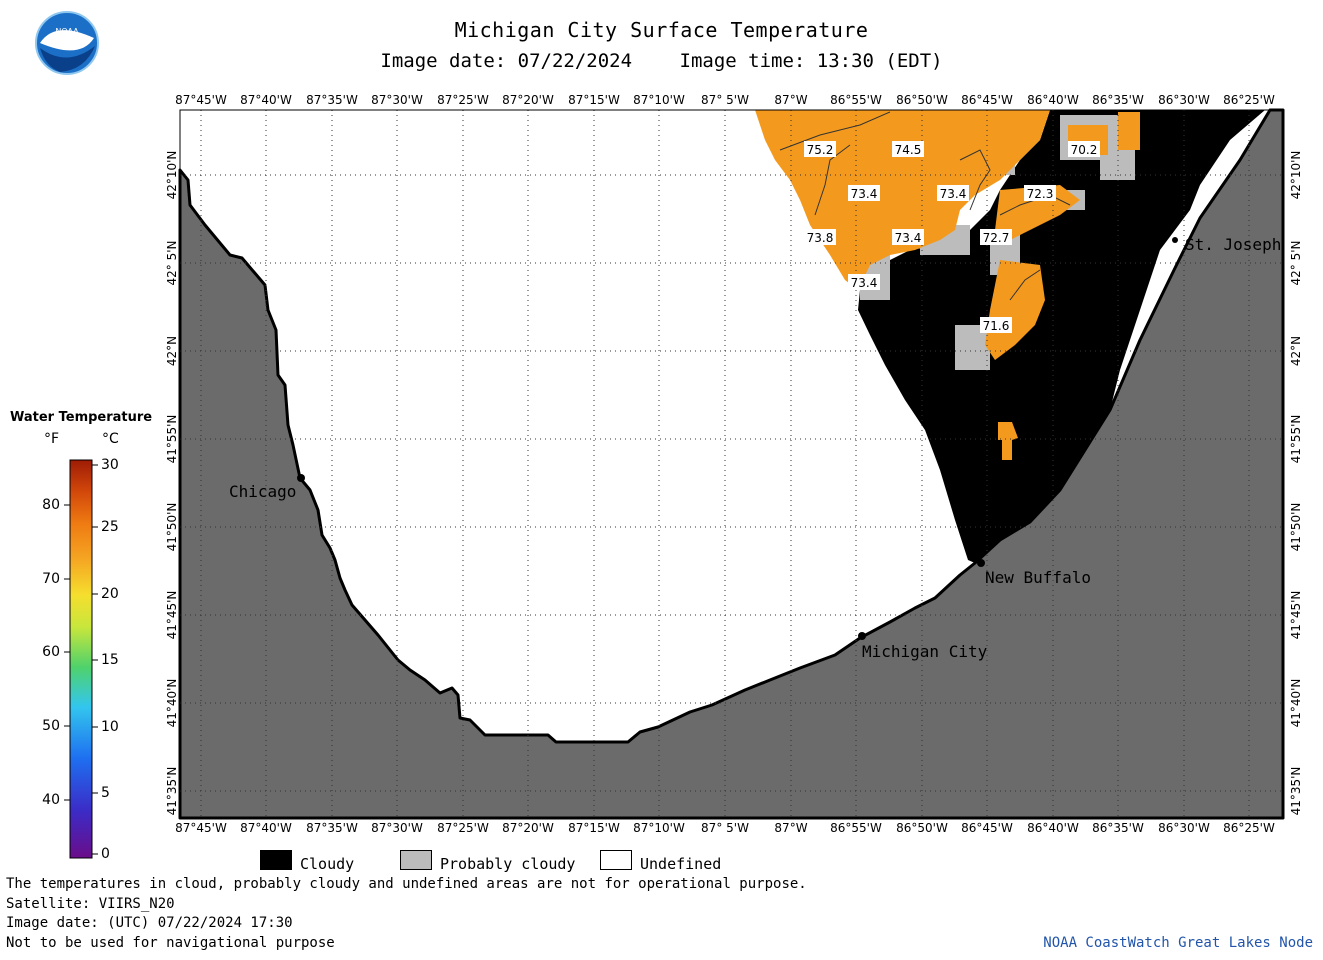 This screenshot has width=1323, height=960. What do you see at coordinates (172, 175) in the screenshot?
I see `lat-label-left: 42°10'N` at bounding box center [172, 175].